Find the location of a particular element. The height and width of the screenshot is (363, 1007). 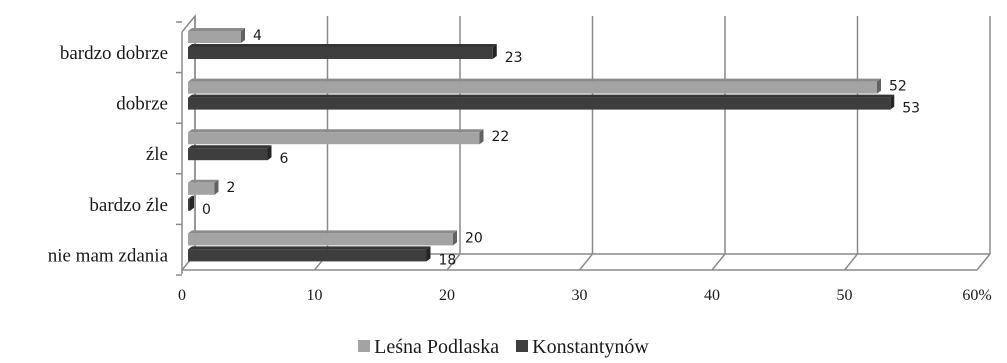

data-label: 22 is located at coordinates (501, 137).